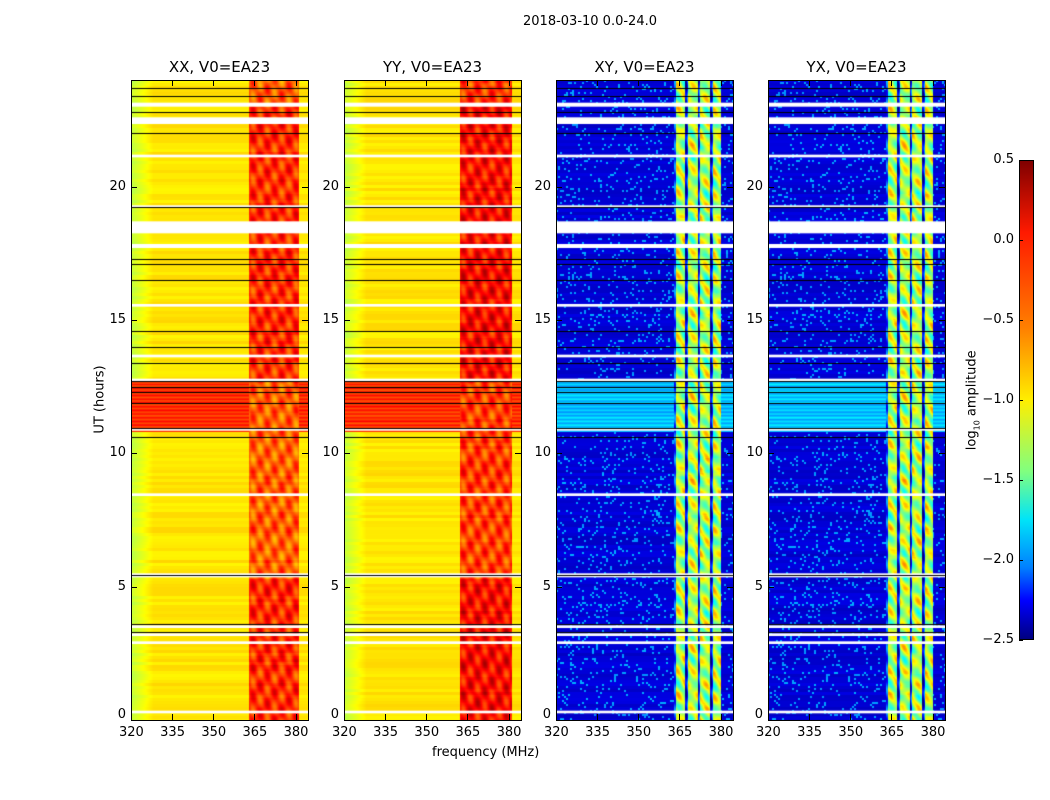 The height and width of the screenshot is (800, 1050). Describe the element at coordinates (856, 400) in the screenshot. I see `heatmap-yx` at that location.